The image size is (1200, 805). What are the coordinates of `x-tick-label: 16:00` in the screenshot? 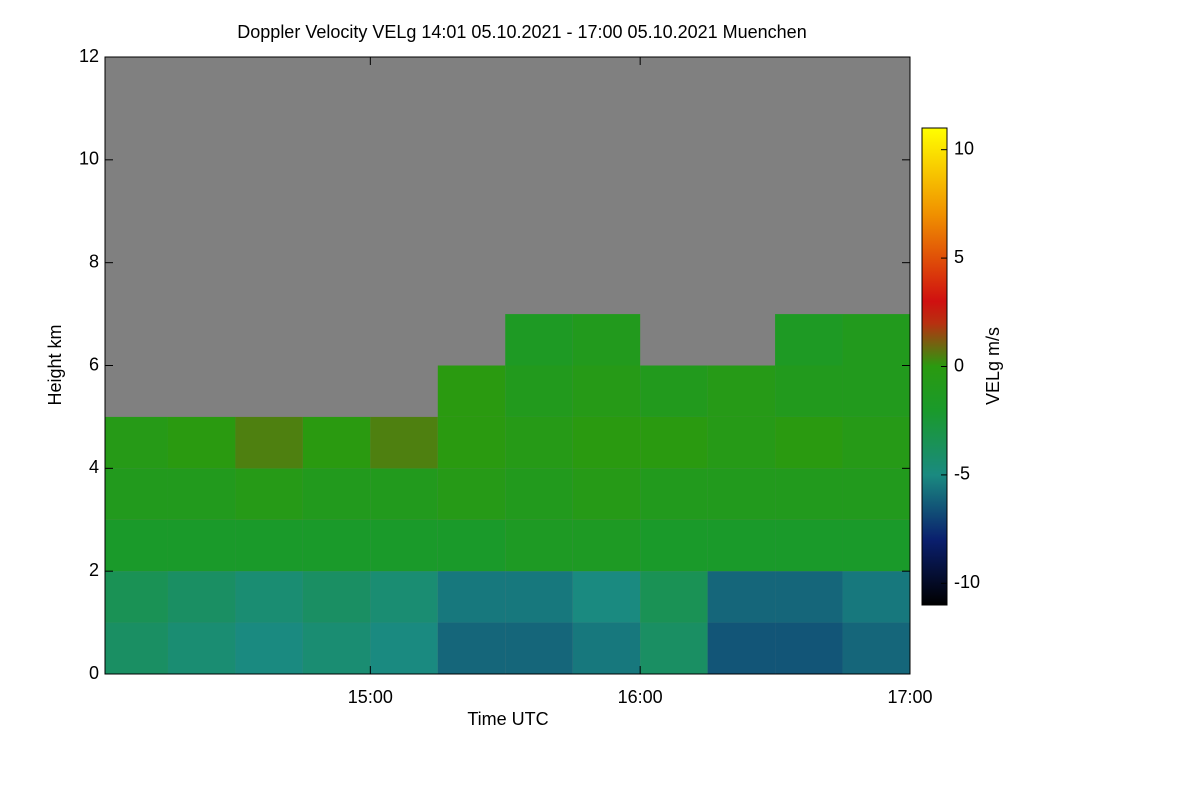 It's located at (640, 697).